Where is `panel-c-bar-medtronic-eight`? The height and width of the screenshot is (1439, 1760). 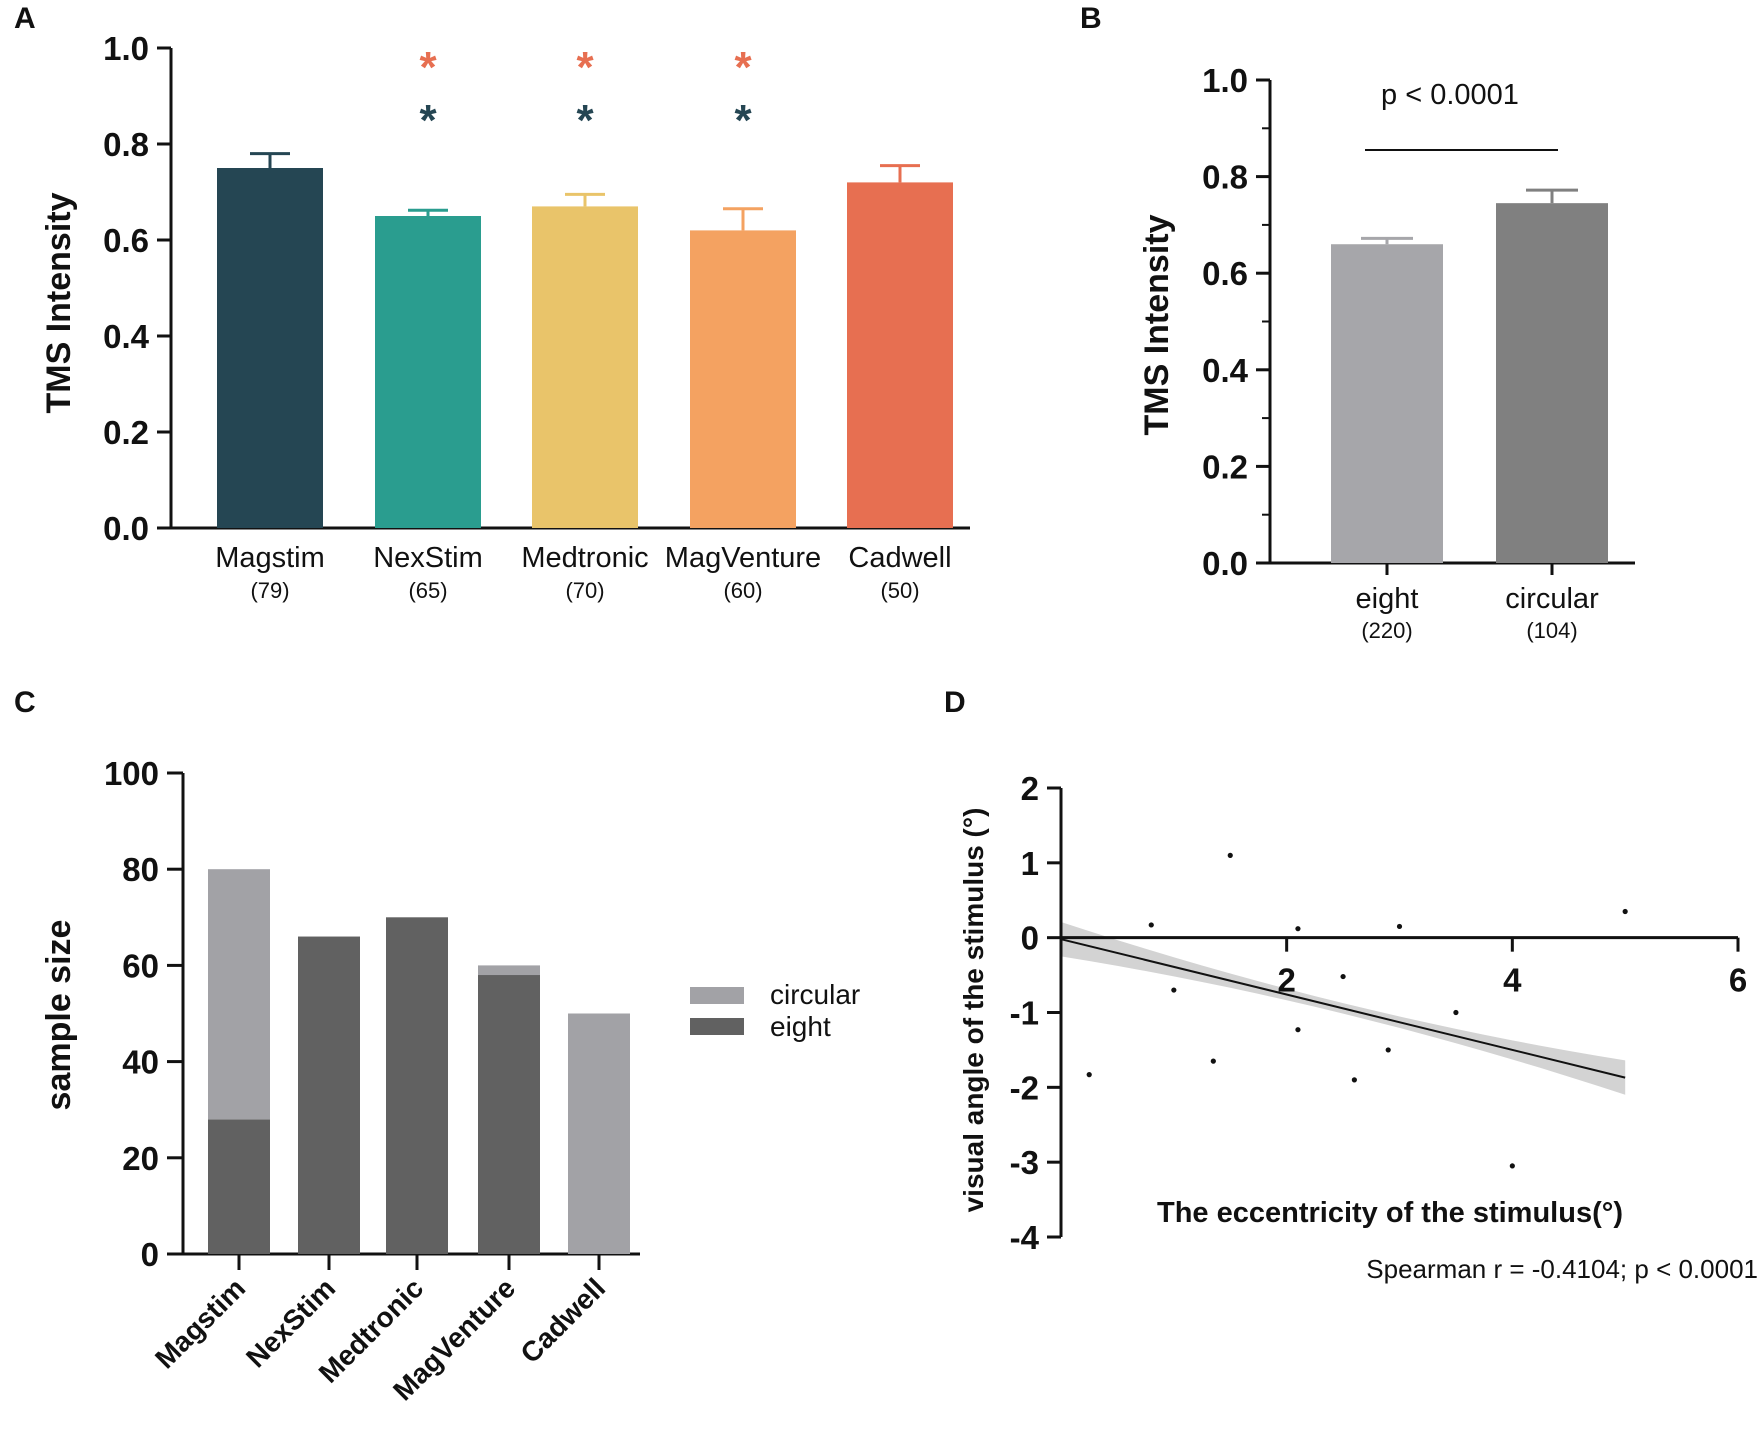
panel-c-bar-medtronic-eight is located at coordinates (417, 1085).